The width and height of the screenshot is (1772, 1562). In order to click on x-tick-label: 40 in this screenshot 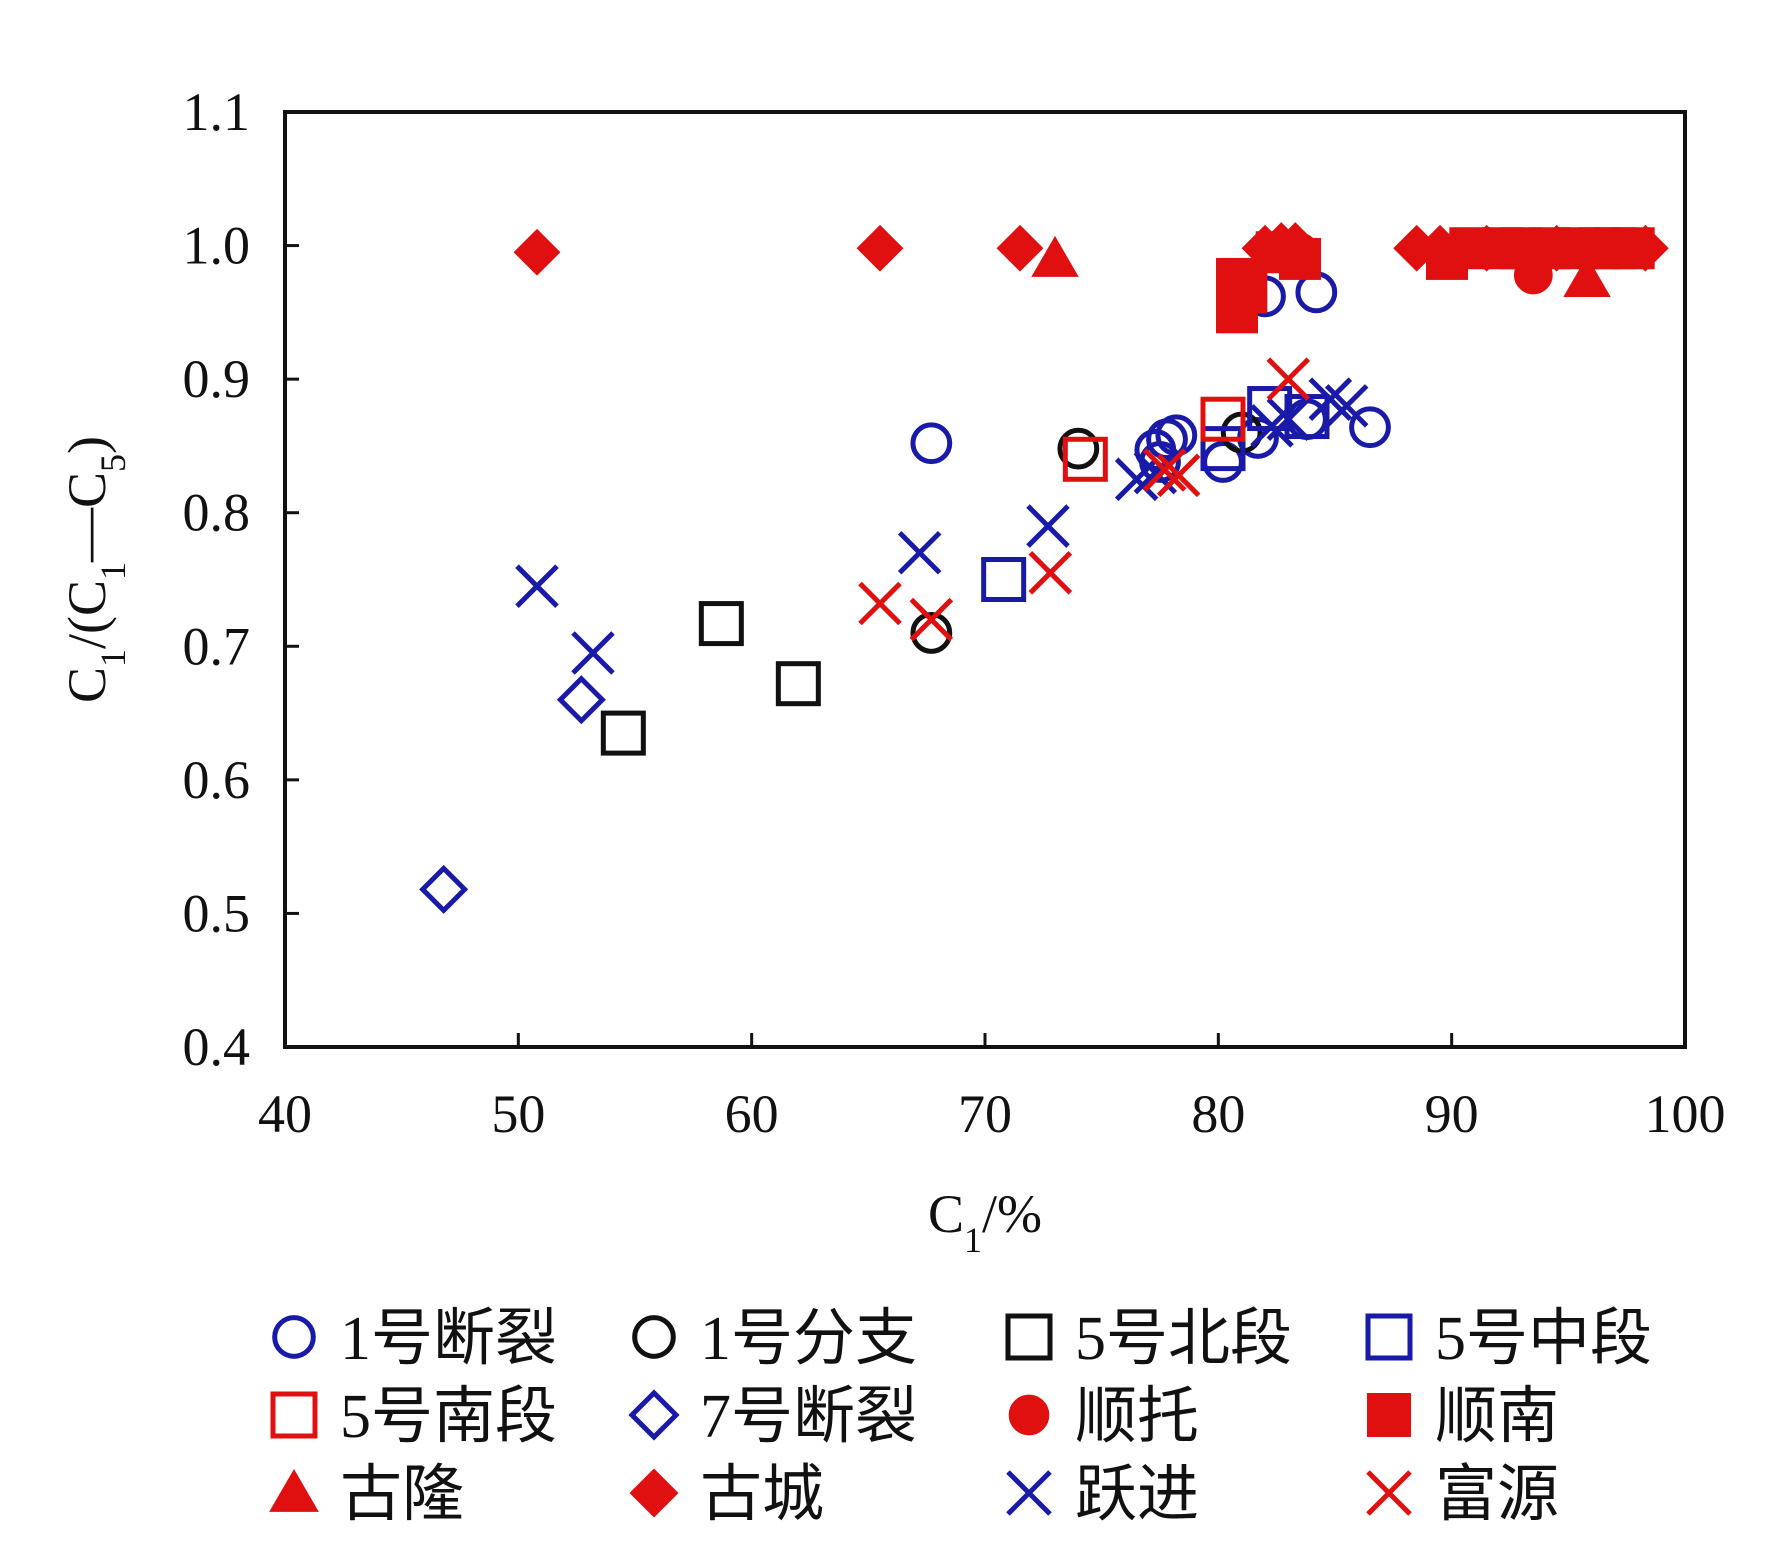, I will do `click(285, 1114)`.